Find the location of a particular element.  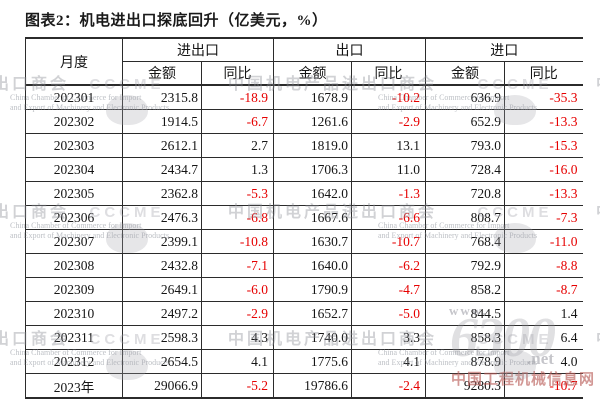

yoy-cell: 1.3 is located at coordinates (237, 169).